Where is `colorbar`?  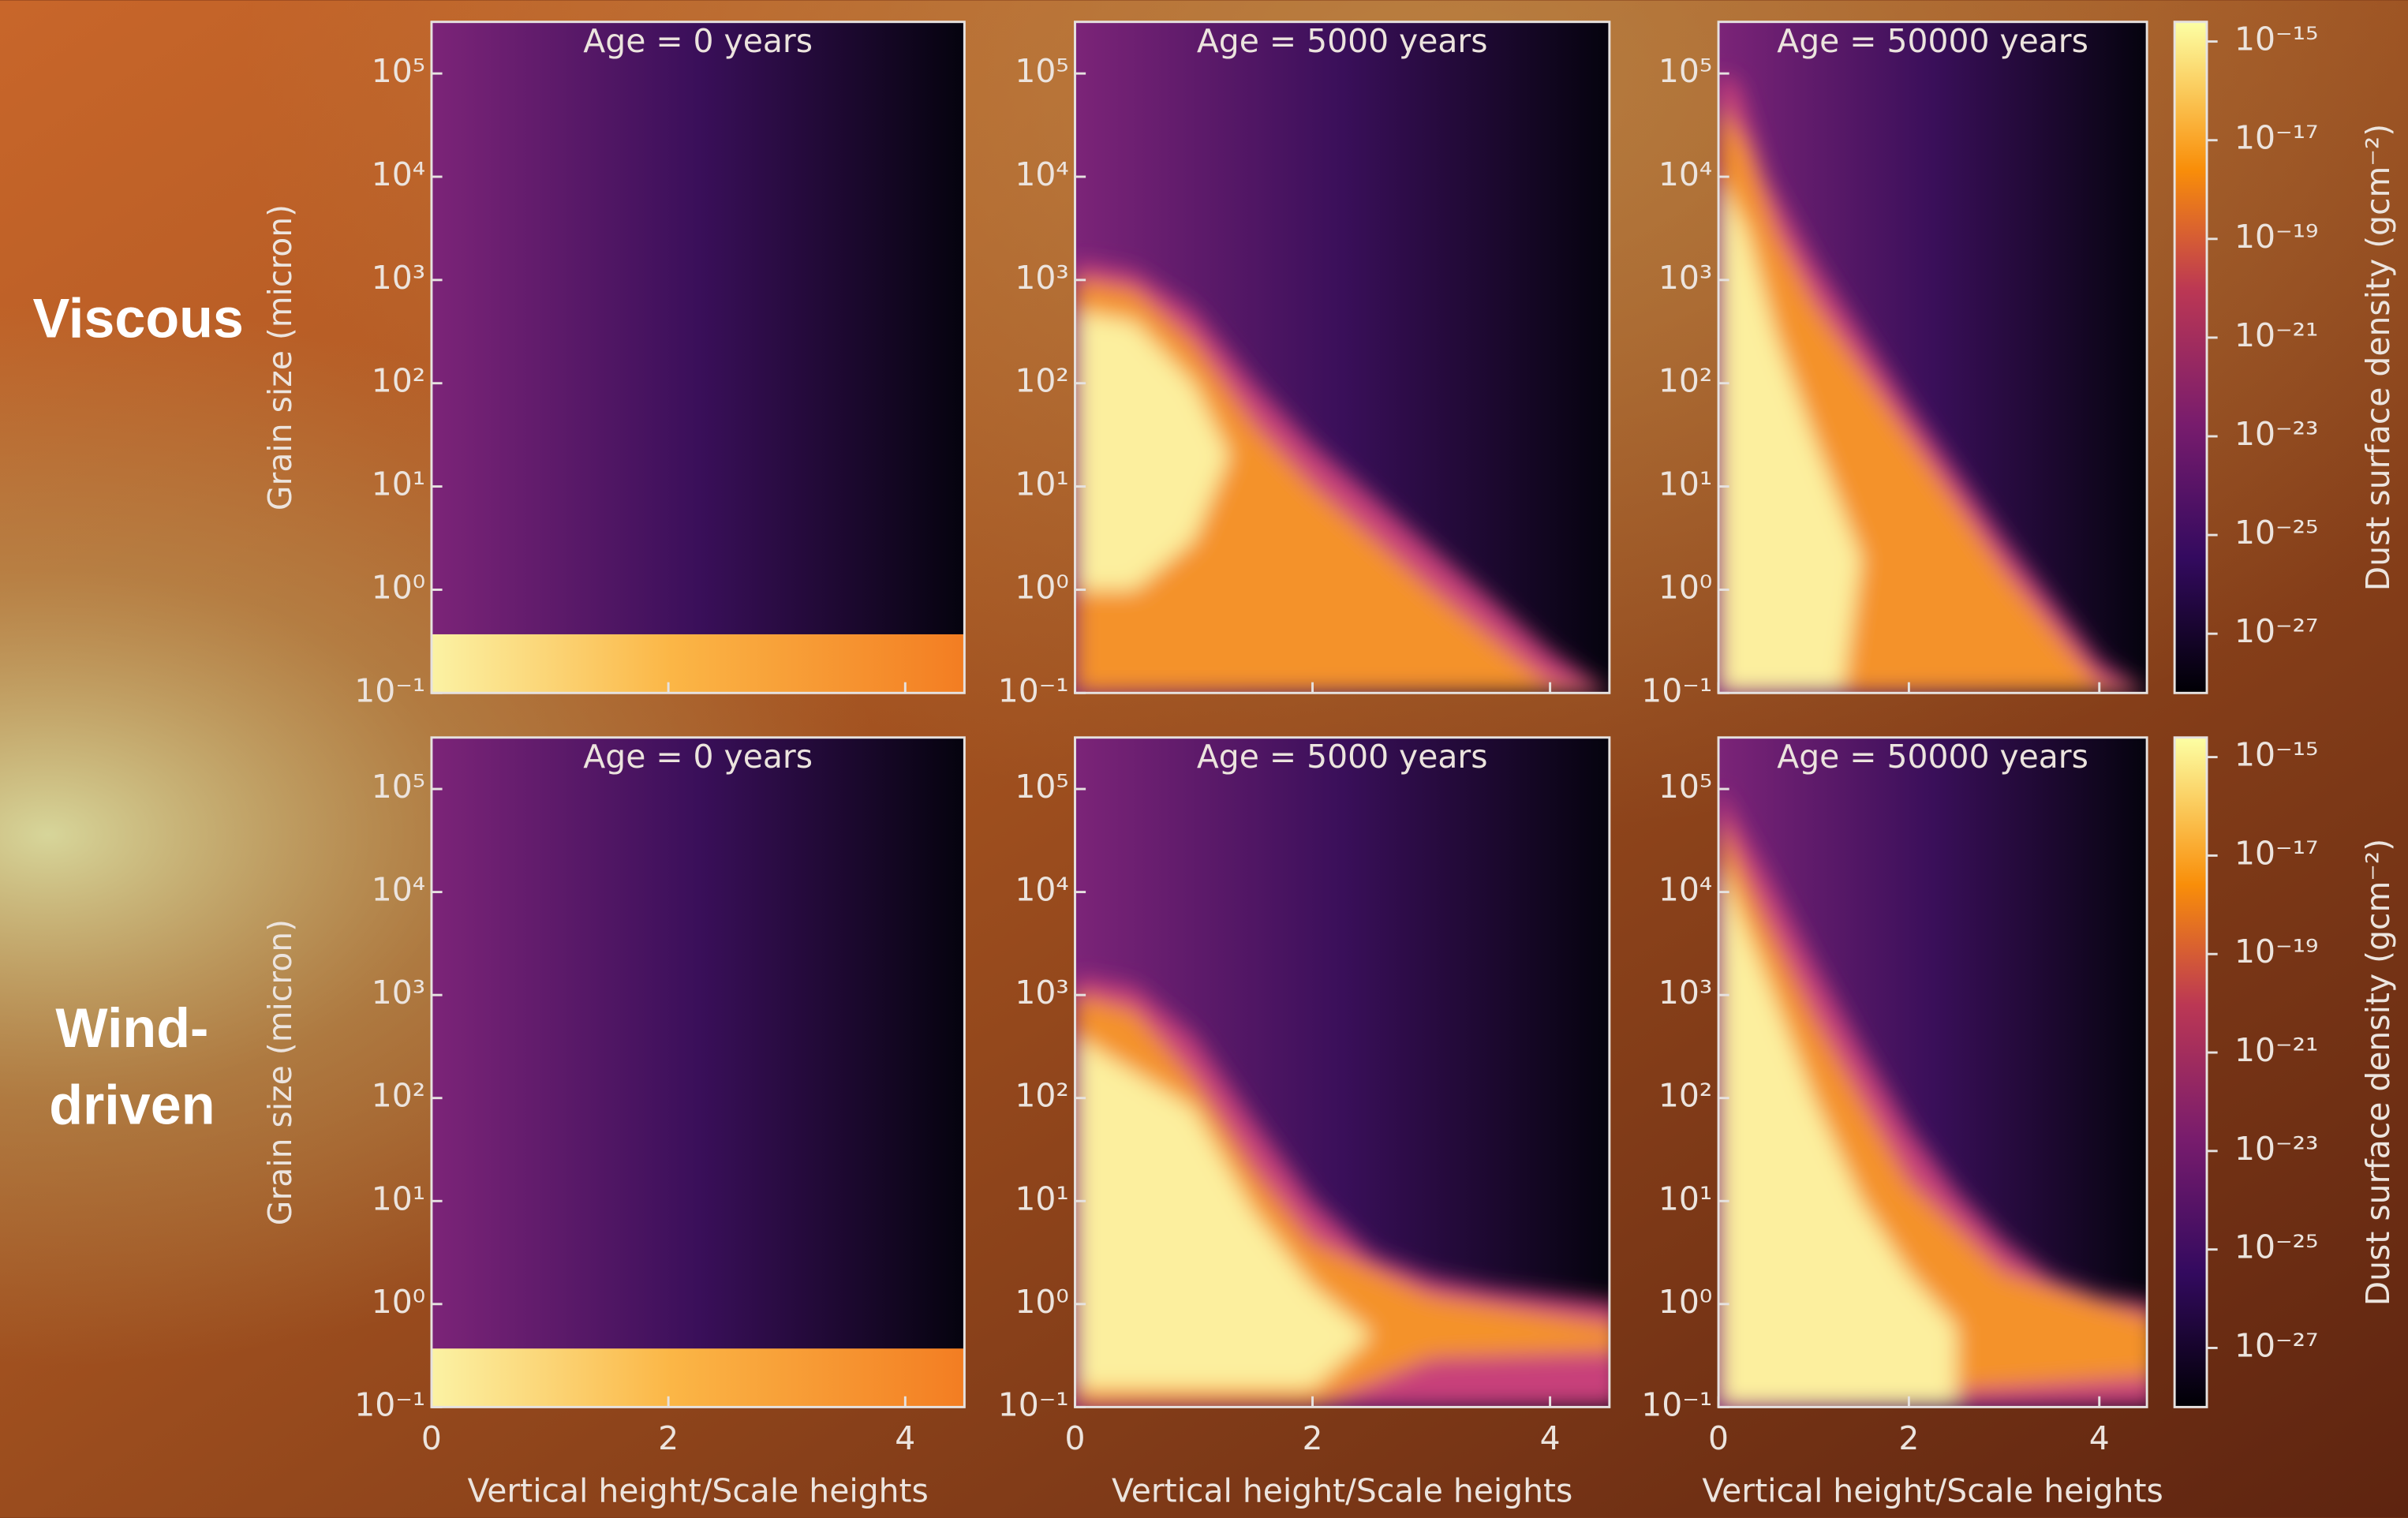
colorbar is located at coordinates (2190, 1072).